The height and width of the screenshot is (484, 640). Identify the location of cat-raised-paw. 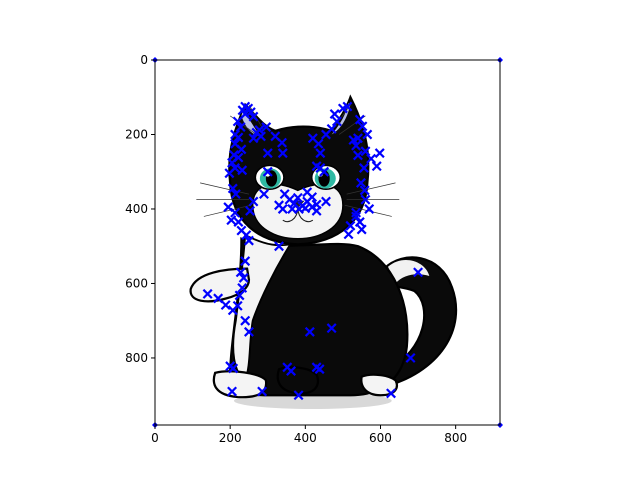
(220, 285).